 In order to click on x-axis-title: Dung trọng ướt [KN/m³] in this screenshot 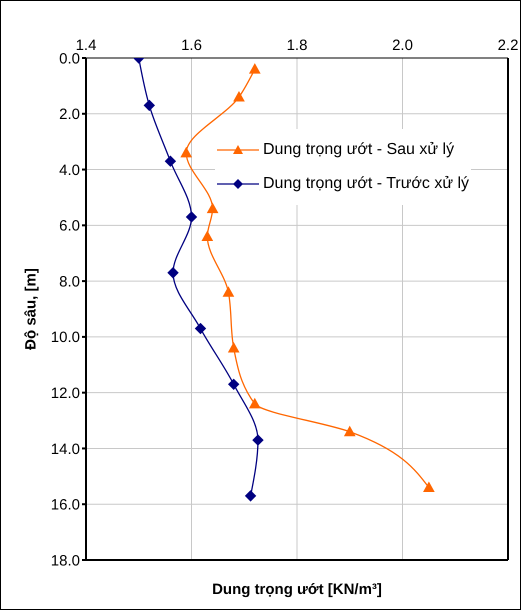, I will do `click(297, 589)`.